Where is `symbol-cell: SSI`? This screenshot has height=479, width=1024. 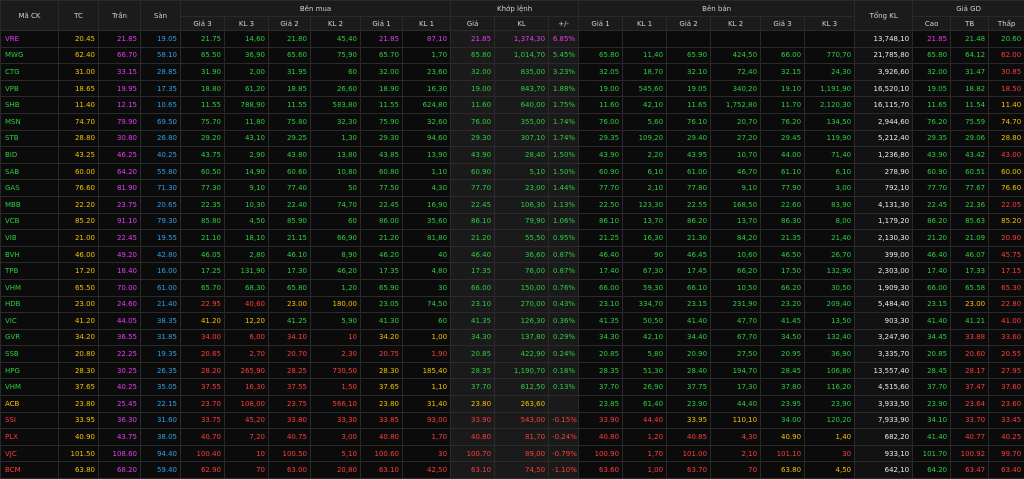
symbol-cell: SSI is located at coordinates (30, 420).